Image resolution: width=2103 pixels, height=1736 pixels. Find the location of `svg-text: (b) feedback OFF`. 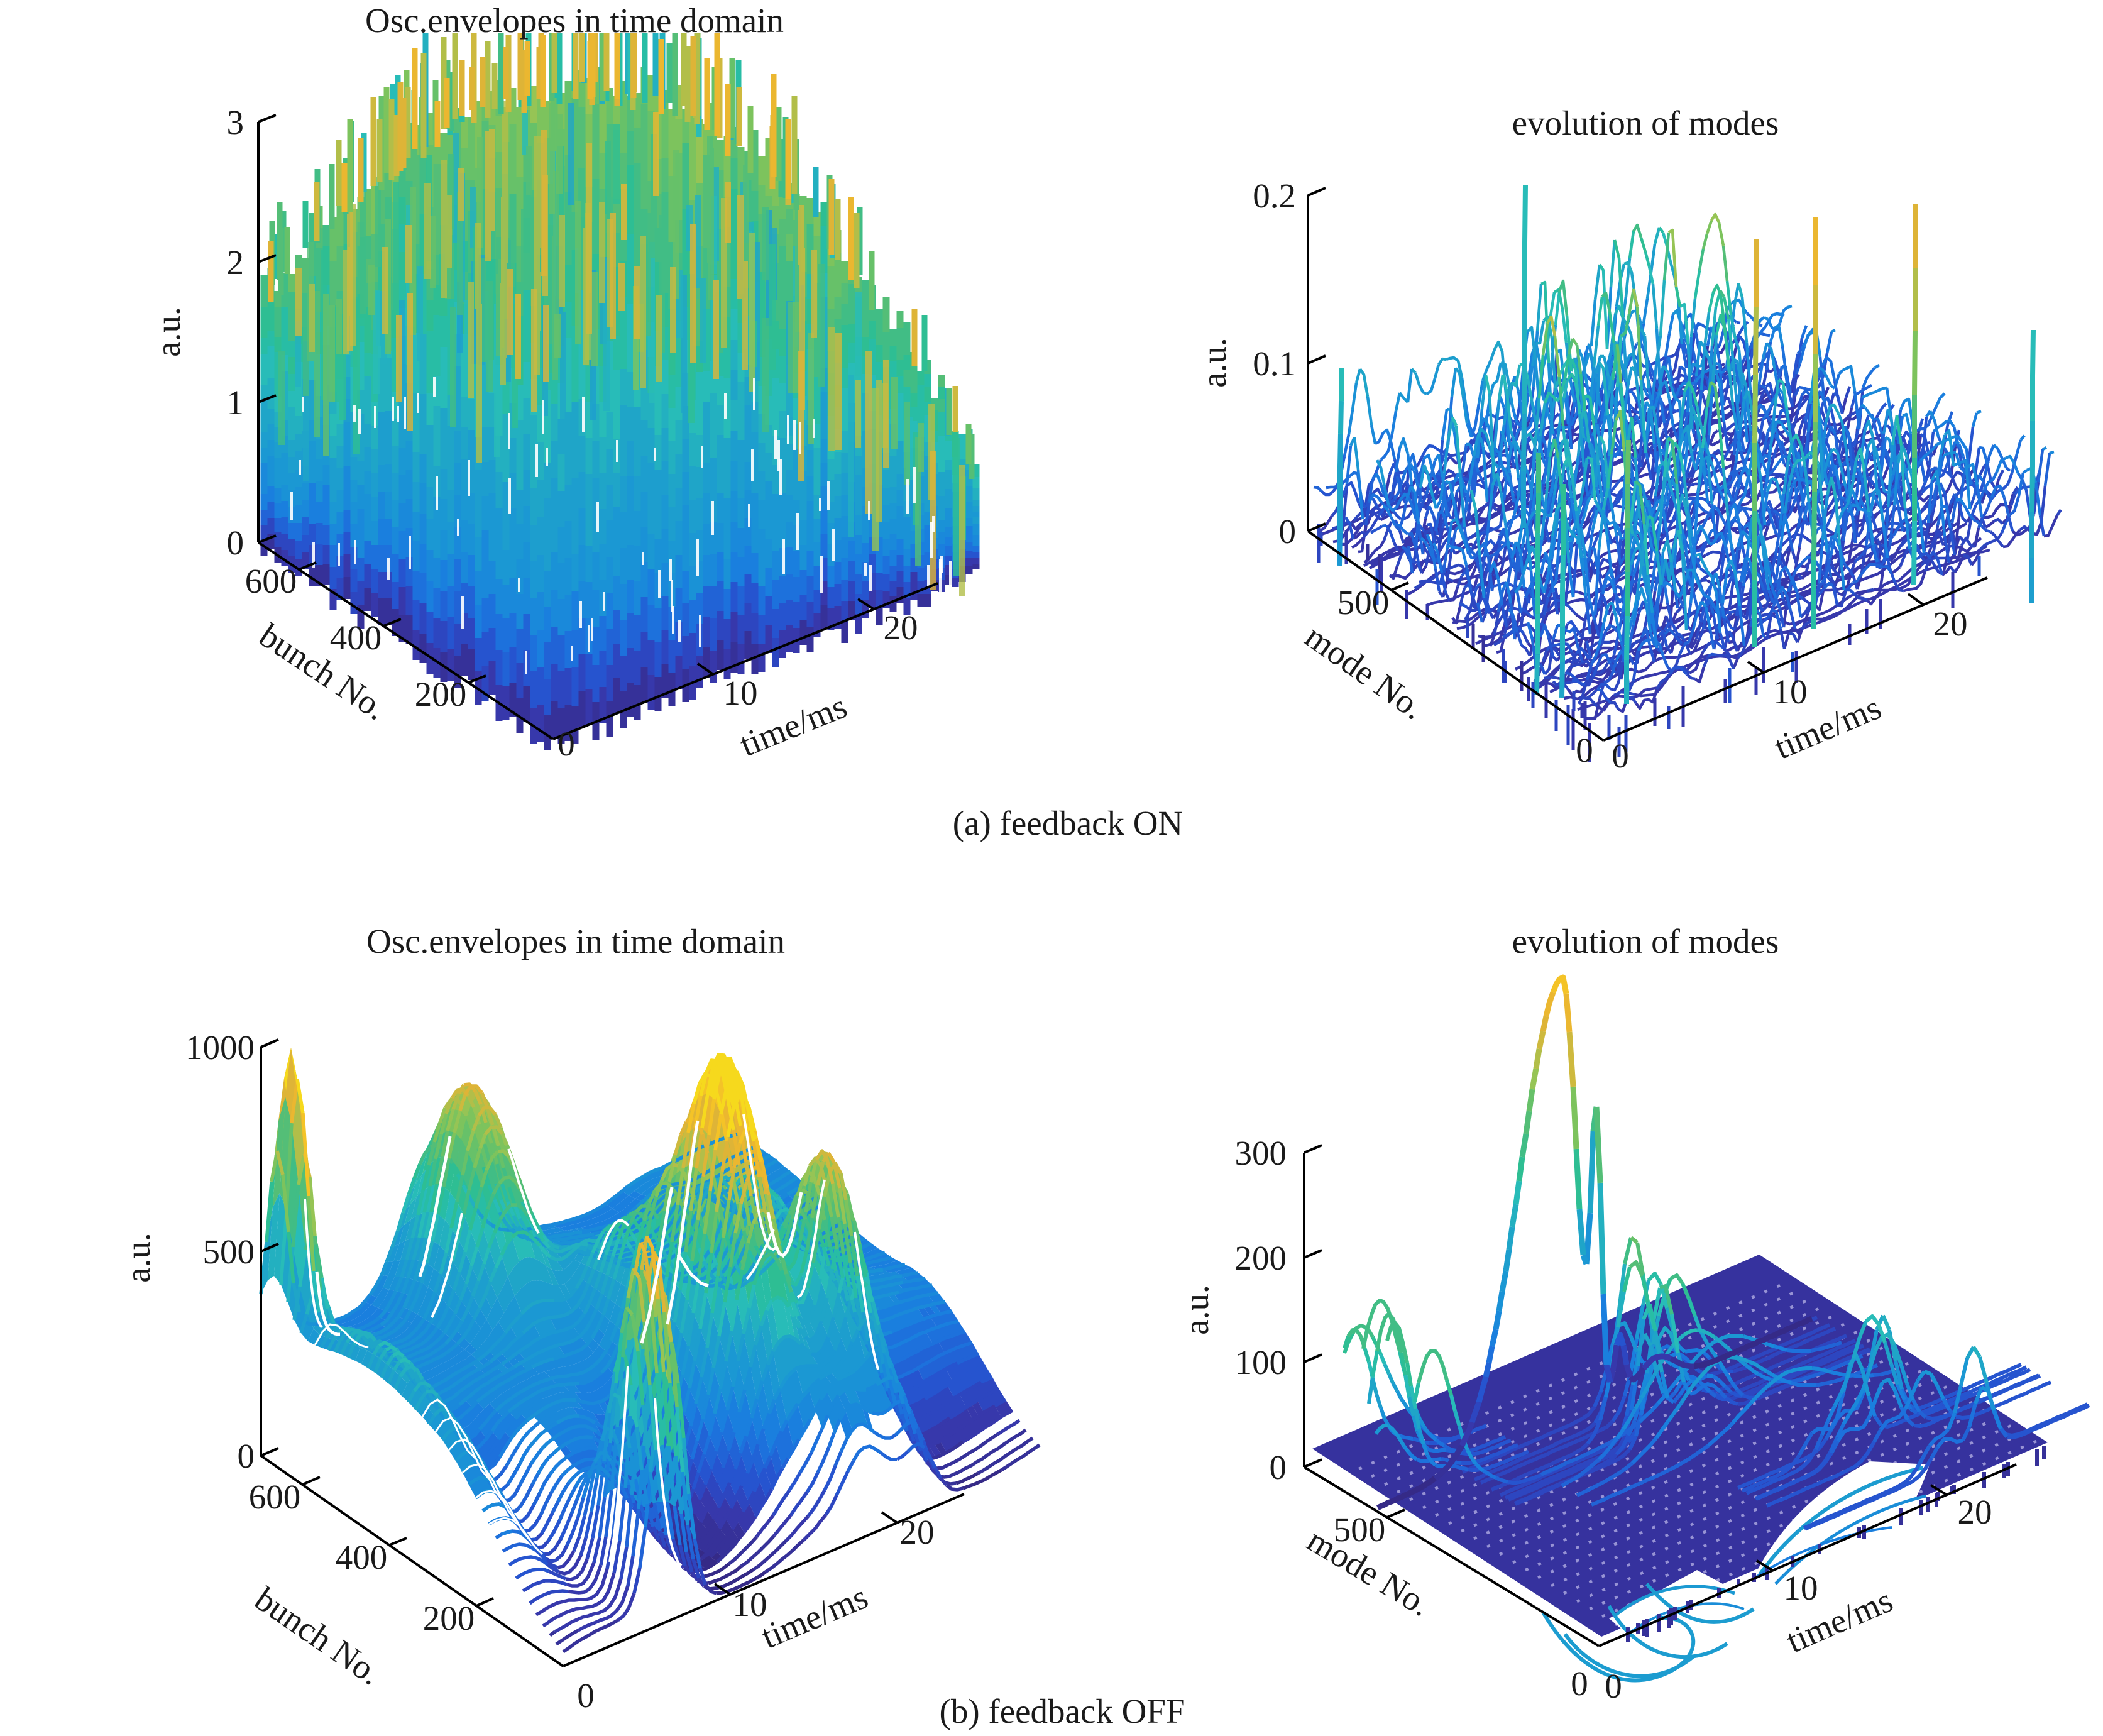

svg-text: (b) feedback OFF is located at coordinates (1062, 1711).